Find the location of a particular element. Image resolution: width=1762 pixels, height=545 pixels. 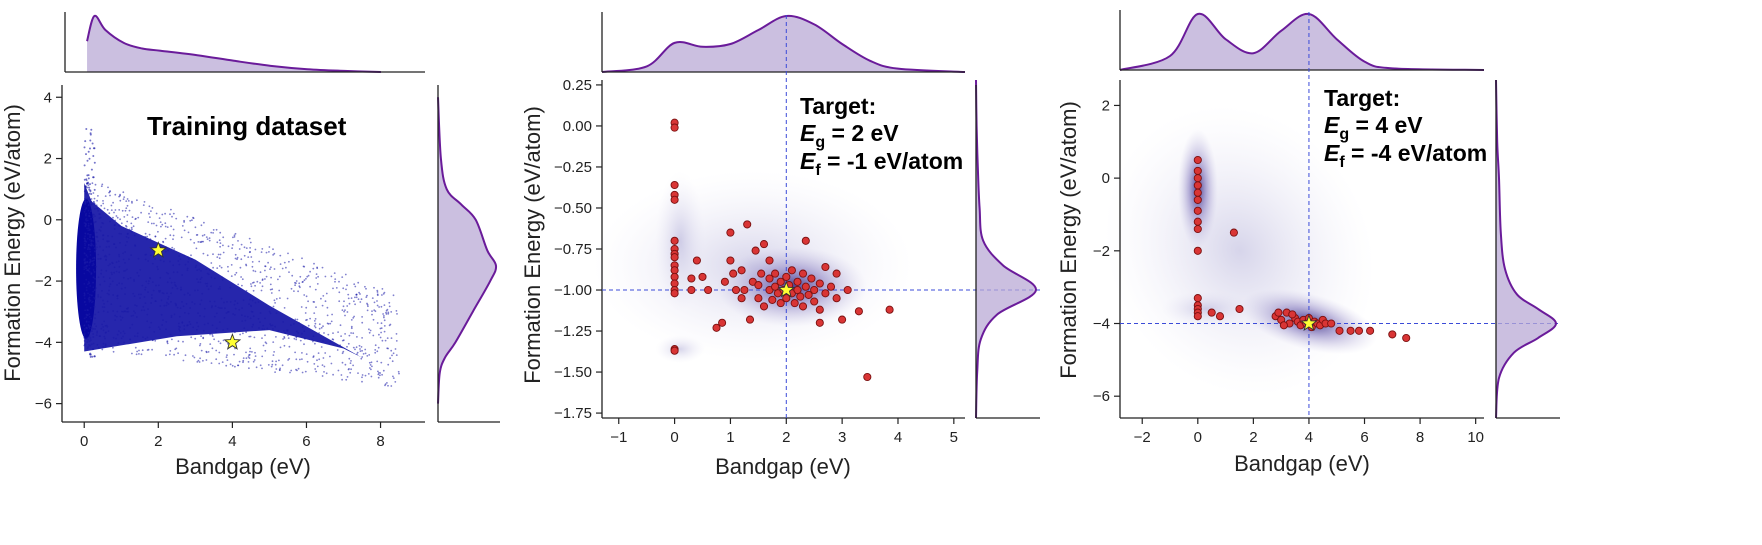

panel-b-marginal-y-curve is located at coordinates (1006, 249).